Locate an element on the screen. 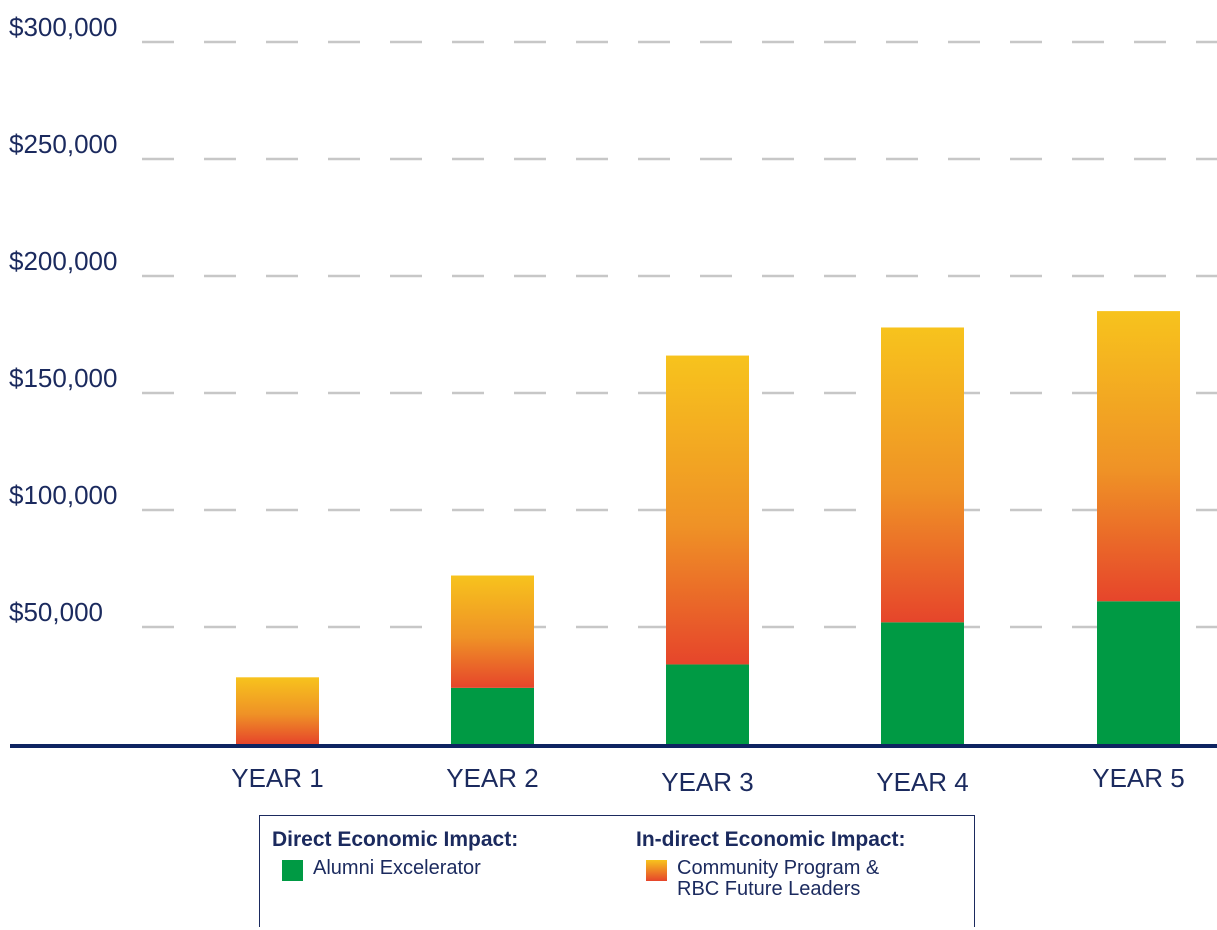  y-tick-label: $100,000 is located at coordinates (63, 495).